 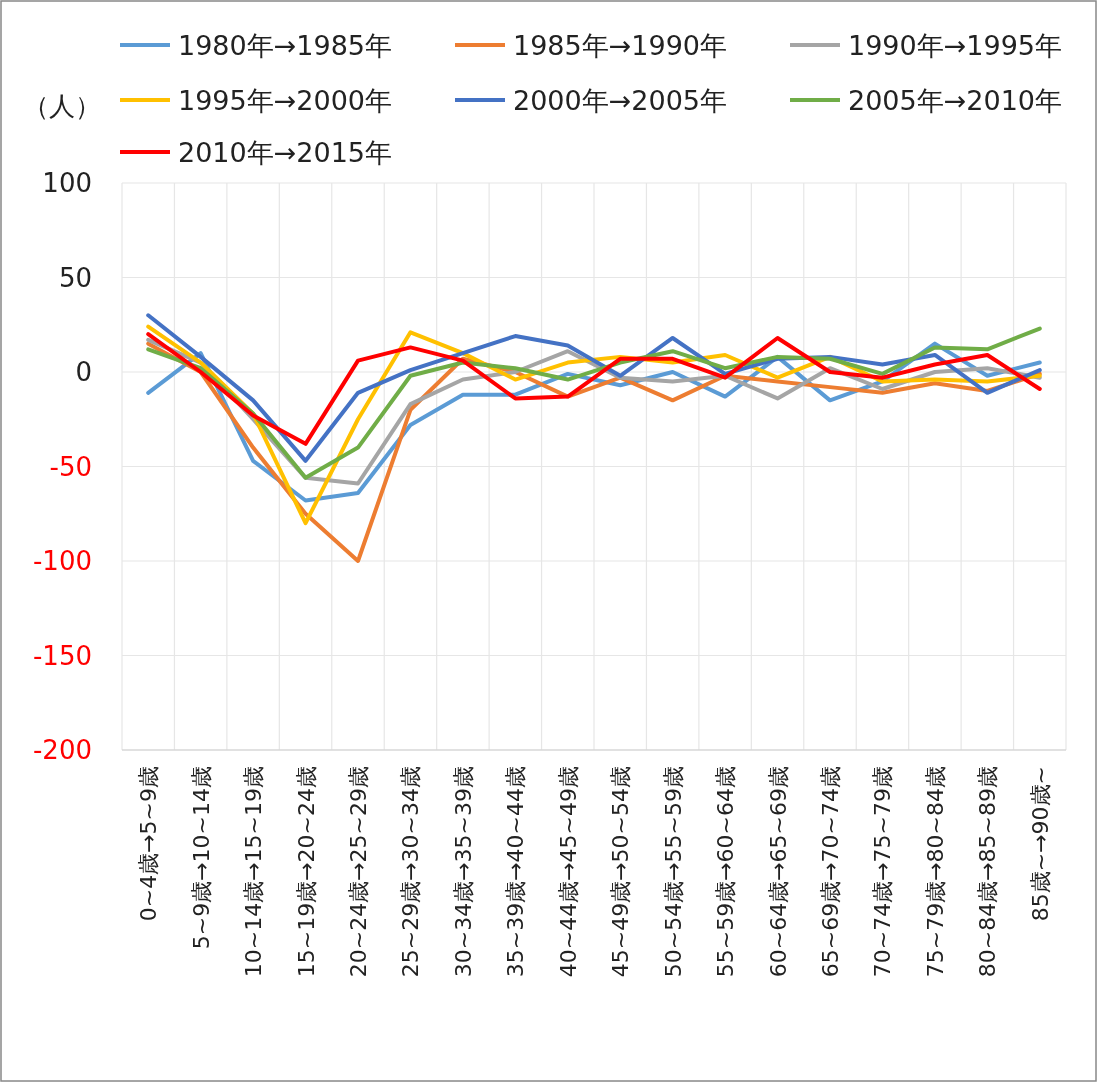 I want to click on x-tick-label: 5~9歳→10~14歳, so click(x=201, y=858).